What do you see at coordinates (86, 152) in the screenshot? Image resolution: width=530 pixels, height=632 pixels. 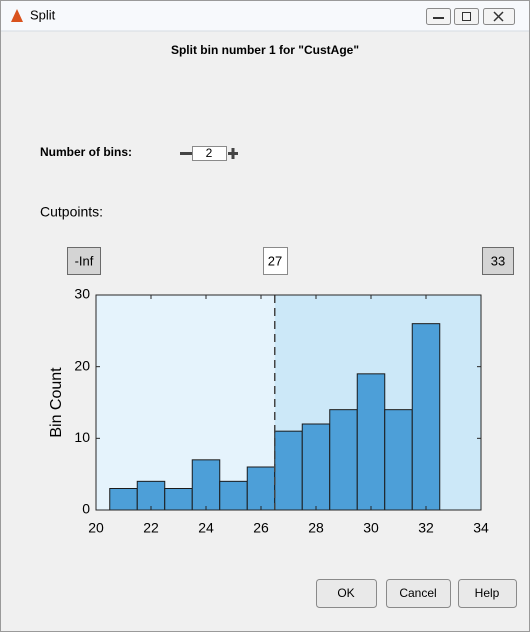 I see `bins-label: Number of bins:` at bounding box center [86, 152].